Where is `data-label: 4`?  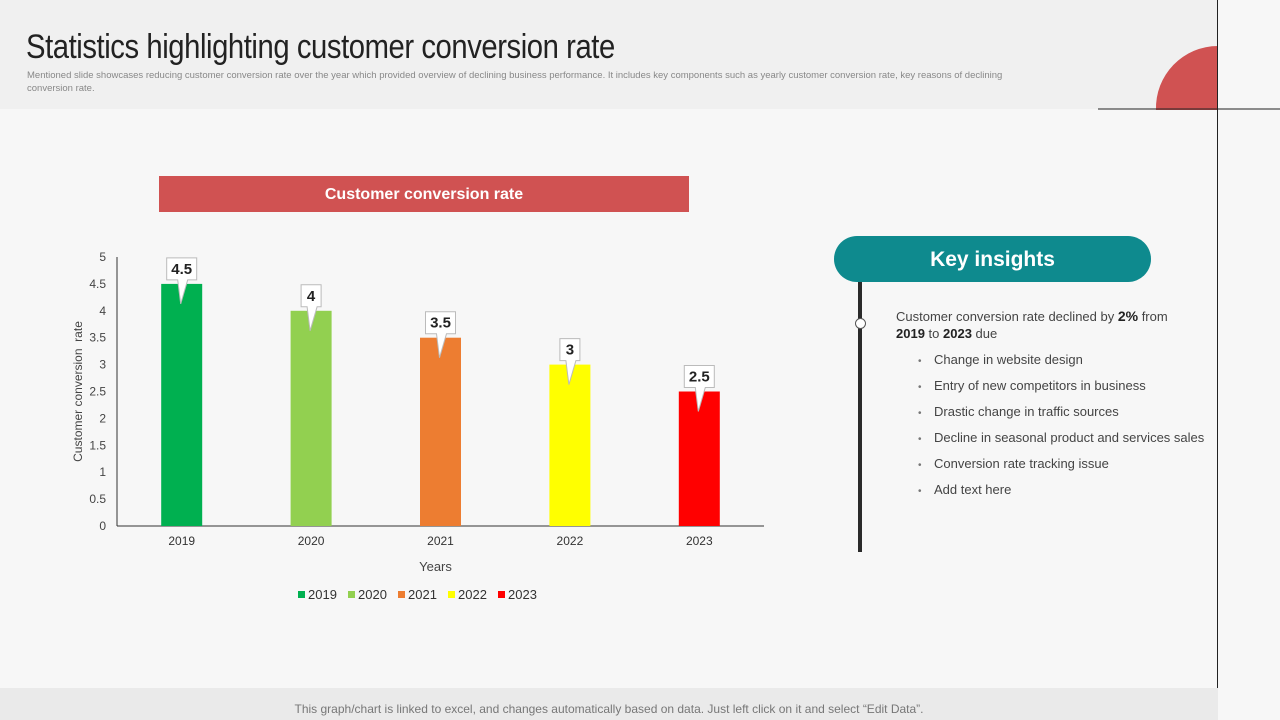
data-label: 4 is located at coordinates (311, 296).